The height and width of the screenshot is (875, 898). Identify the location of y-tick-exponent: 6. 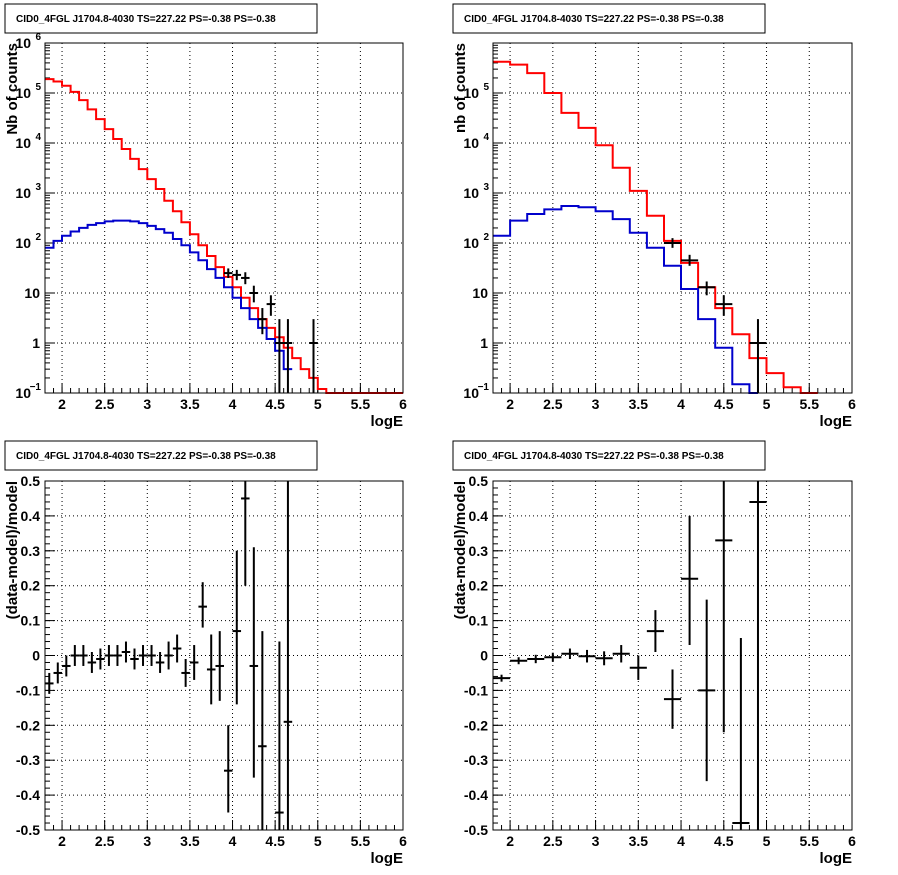
(38, 37).